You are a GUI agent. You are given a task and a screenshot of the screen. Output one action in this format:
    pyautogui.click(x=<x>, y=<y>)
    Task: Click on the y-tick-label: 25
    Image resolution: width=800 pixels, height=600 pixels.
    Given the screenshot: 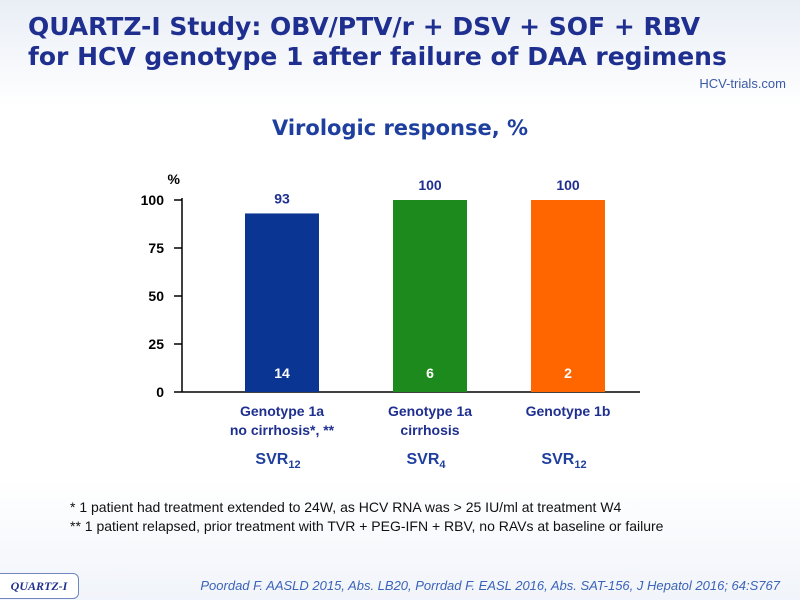 What is the action you would take?
    pyautogui.click(x=156, y=344)
    